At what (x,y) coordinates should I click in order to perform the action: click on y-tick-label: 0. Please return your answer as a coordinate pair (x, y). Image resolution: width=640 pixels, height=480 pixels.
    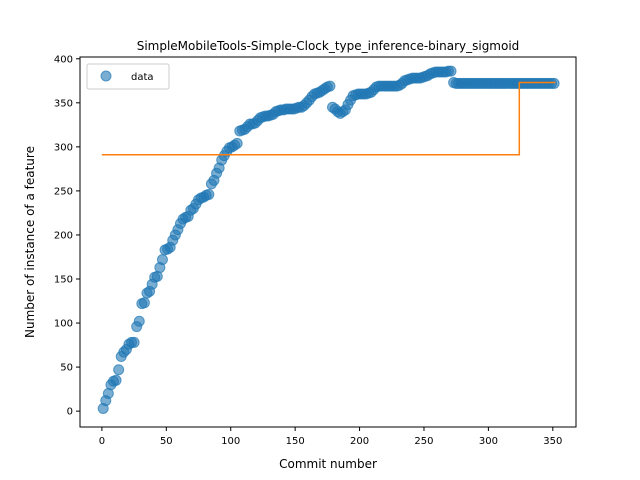
    Looking at the image, I should click on (70, 412).